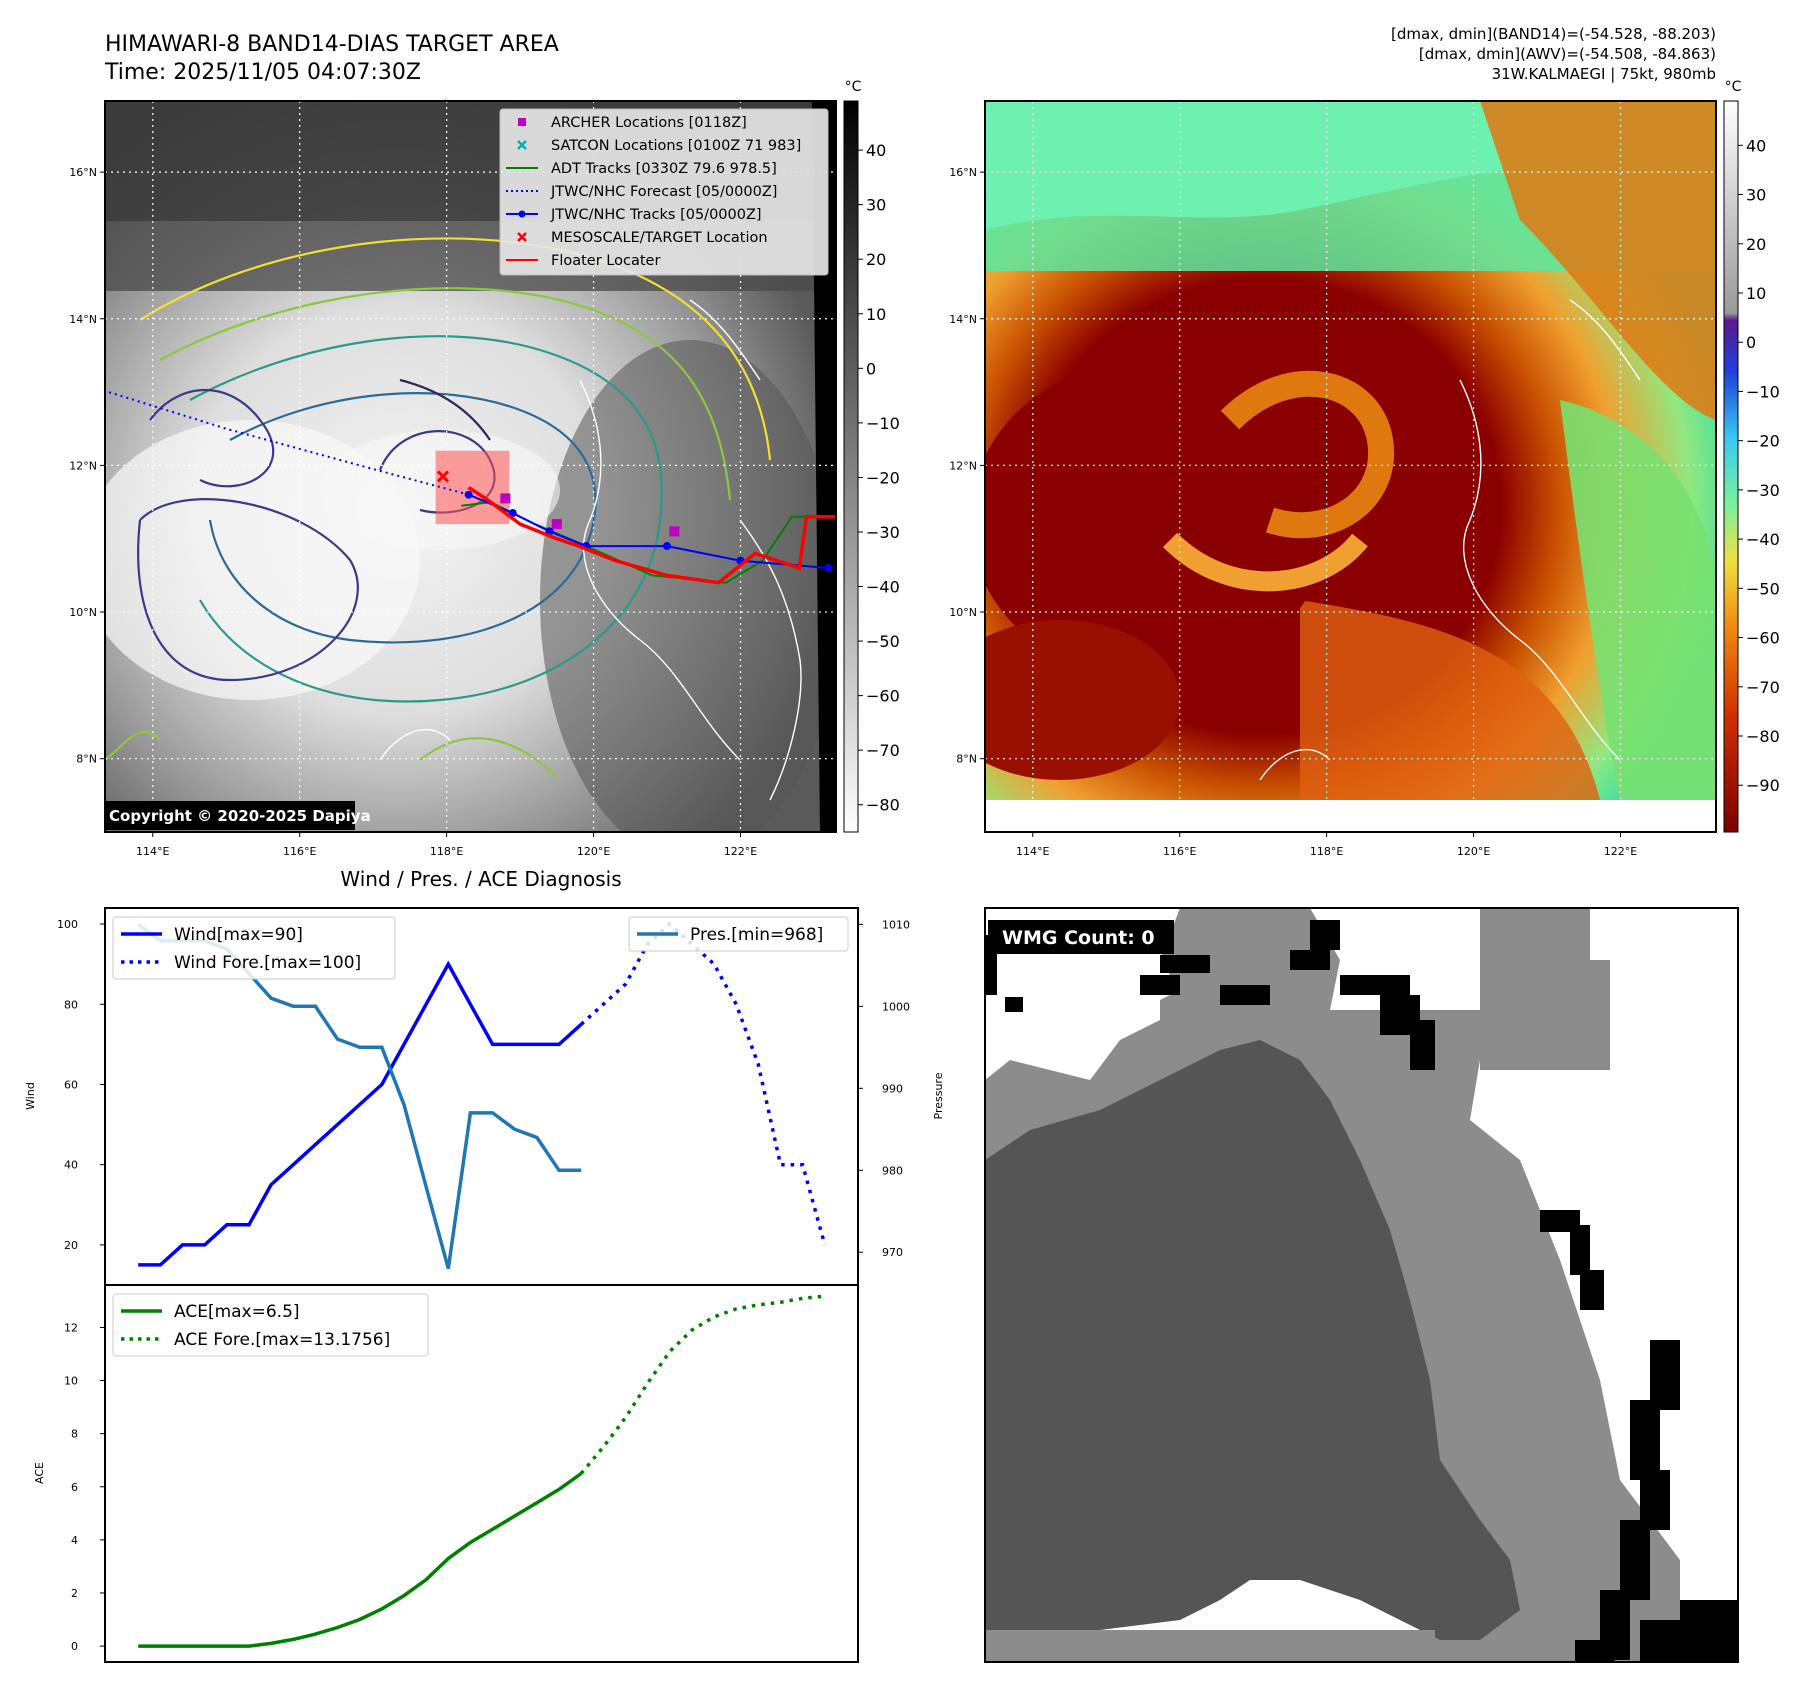 This screenshot has height=1690, width=1797. I want to click on y-tick-label: 40, so click(71, 1165).